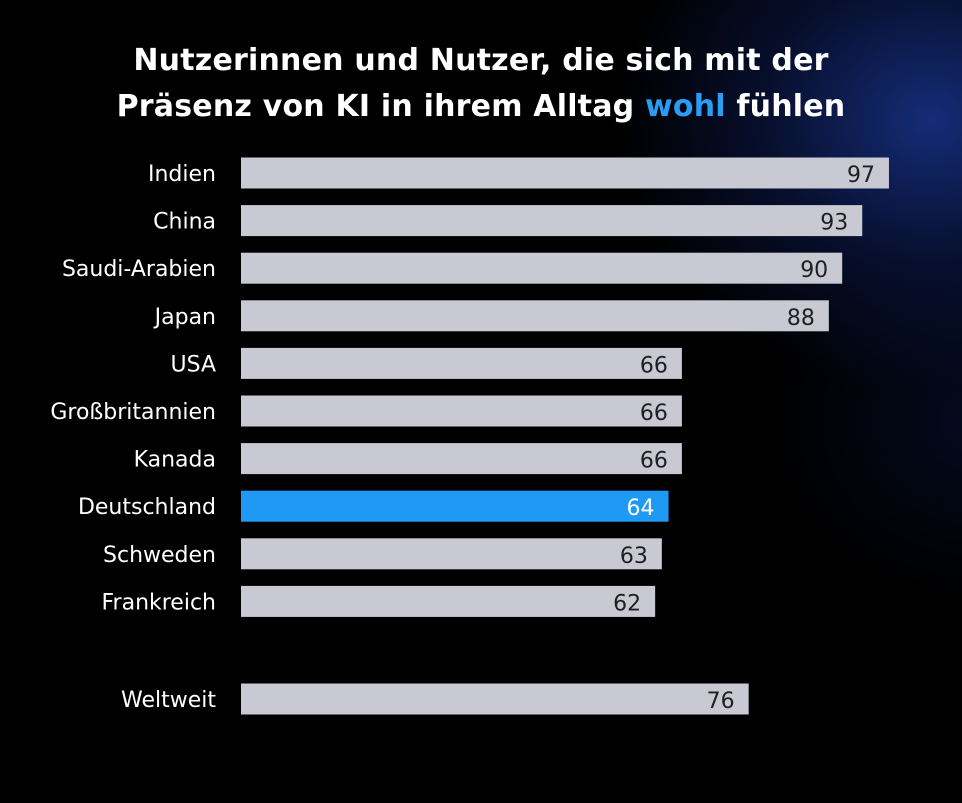  Describe the element at coordinates (380, 106) in the screenshot. I see `title-line-2-start: Präsenz von KI in ihrem Alltag` at that location.